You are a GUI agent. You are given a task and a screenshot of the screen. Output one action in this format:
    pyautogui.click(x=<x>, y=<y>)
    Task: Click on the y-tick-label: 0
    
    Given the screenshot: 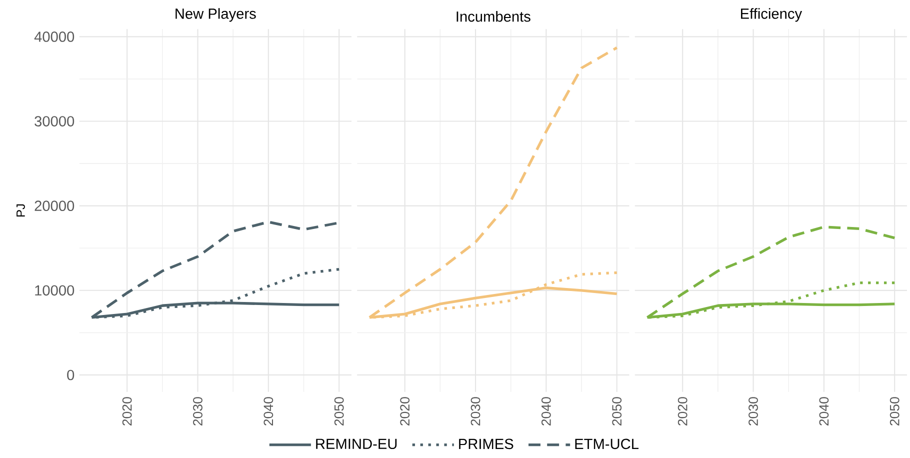 What is the action you would take?
    pyautogui.click(x=70, y=375)
    